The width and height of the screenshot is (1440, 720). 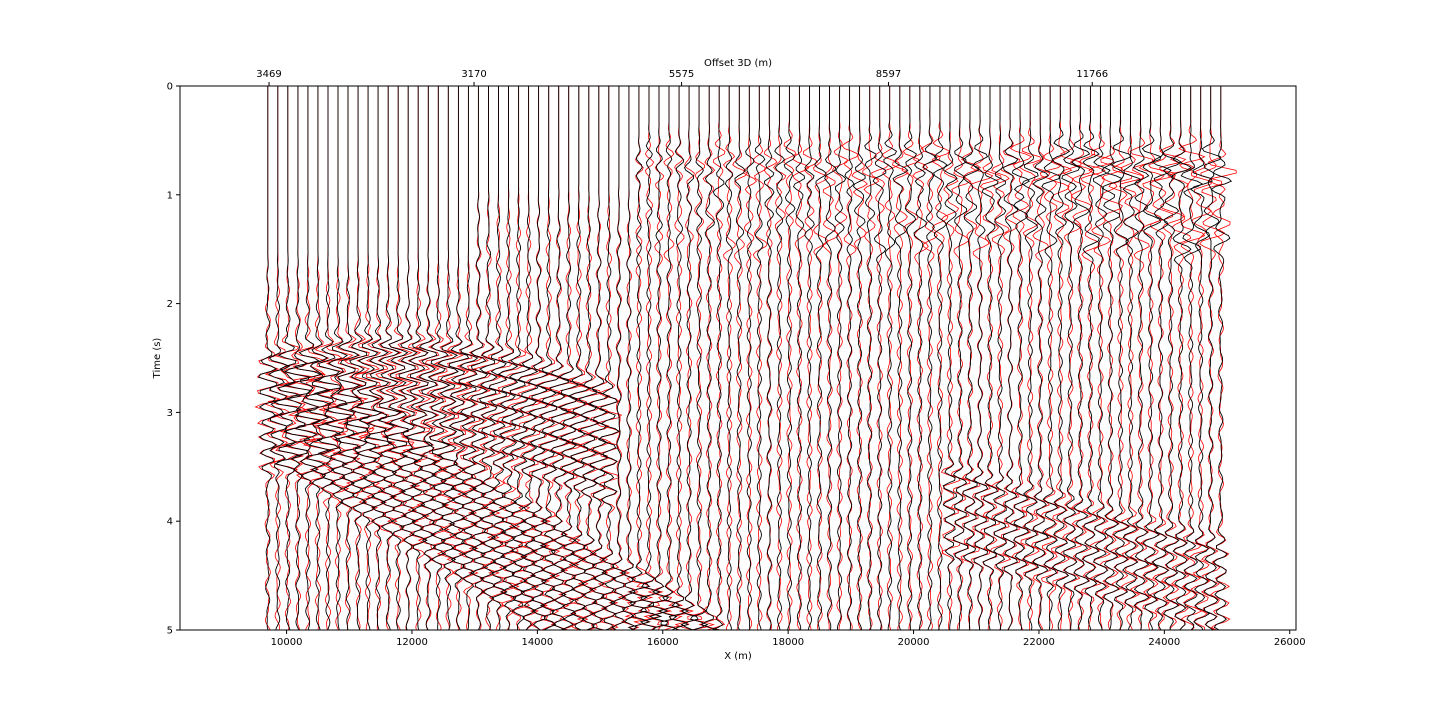 I want to click on x-tick-label: 16000, so click(x=663, y=642).